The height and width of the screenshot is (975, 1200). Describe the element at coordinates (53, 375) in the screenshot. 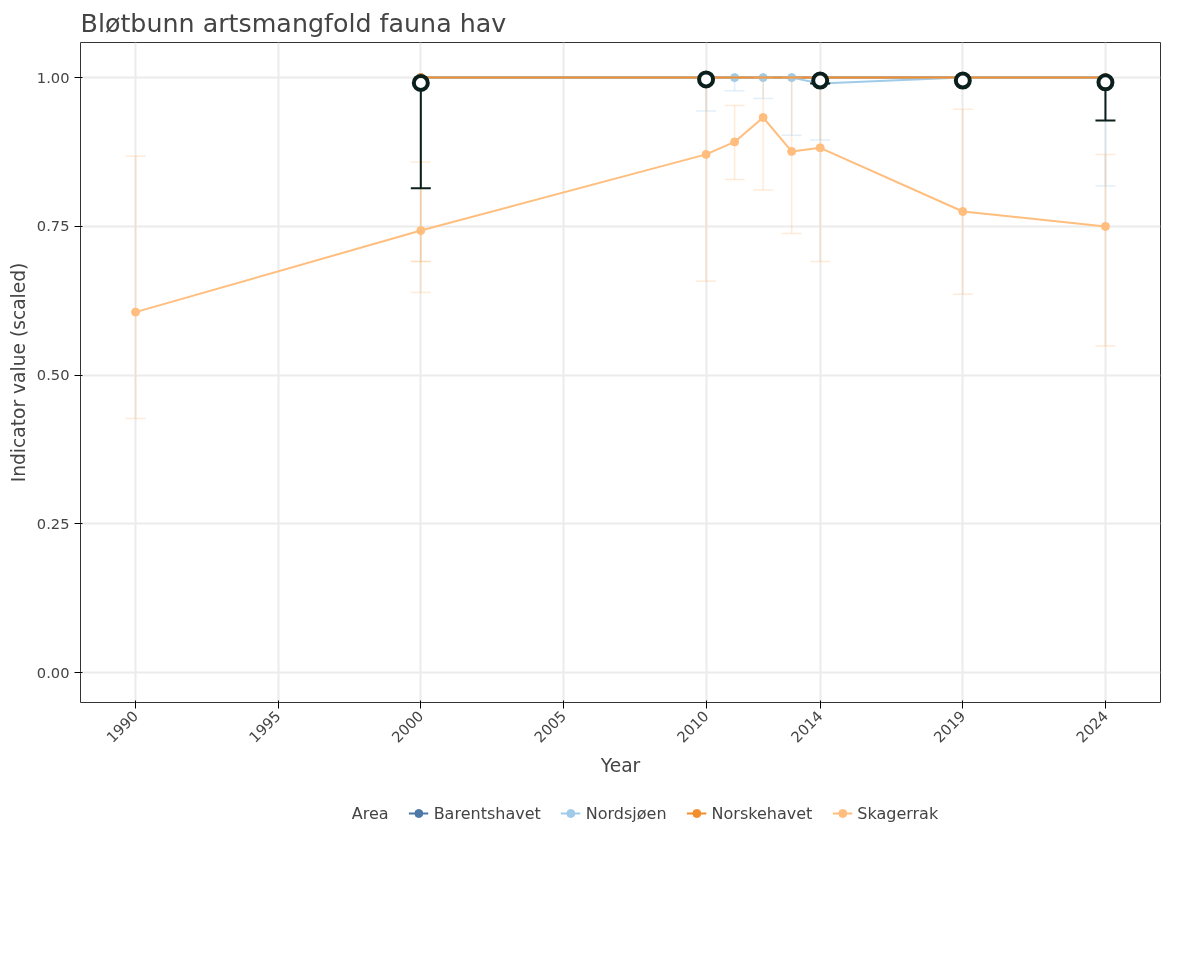

I see `y-tick-label: 0.50` at that location.